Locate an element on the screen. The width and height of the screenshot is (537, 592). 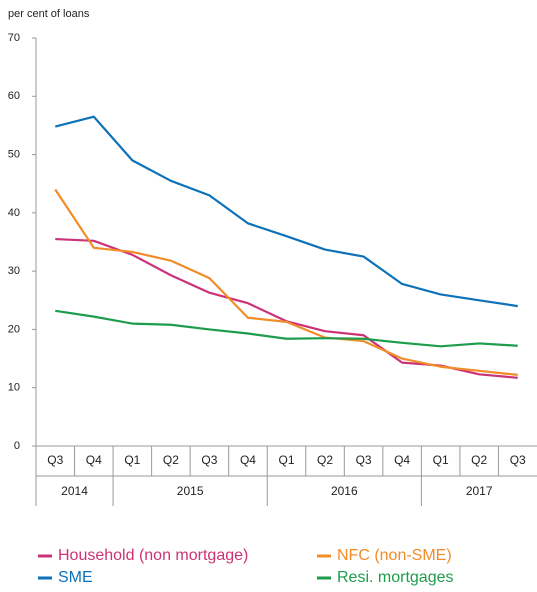
group-label: 2014 is located at coordinates (74, 491).